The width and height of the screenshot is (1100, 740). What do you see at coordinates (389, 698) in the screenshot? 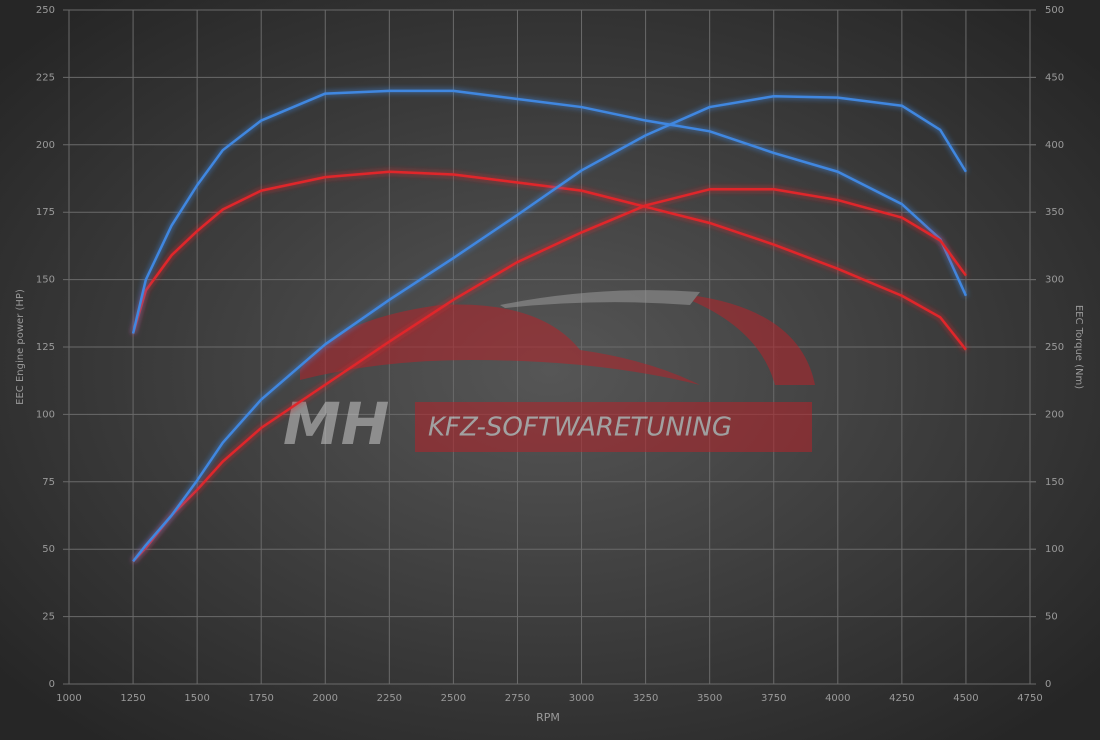
I see `x-tick-label: 2250` at bounding box center [389, 698].